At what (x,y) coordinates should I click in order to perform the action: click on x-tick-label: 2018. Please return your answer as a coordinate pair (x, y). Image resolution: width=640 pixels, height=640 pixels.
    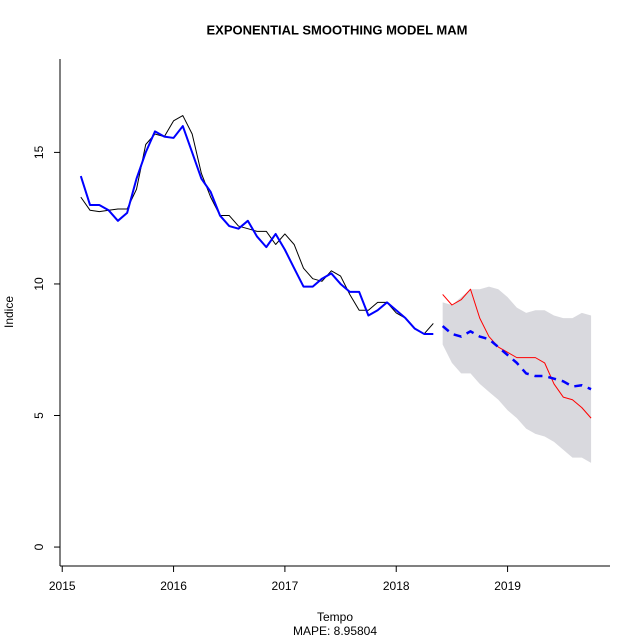
    Looking at the image, I should click on (396, 586).